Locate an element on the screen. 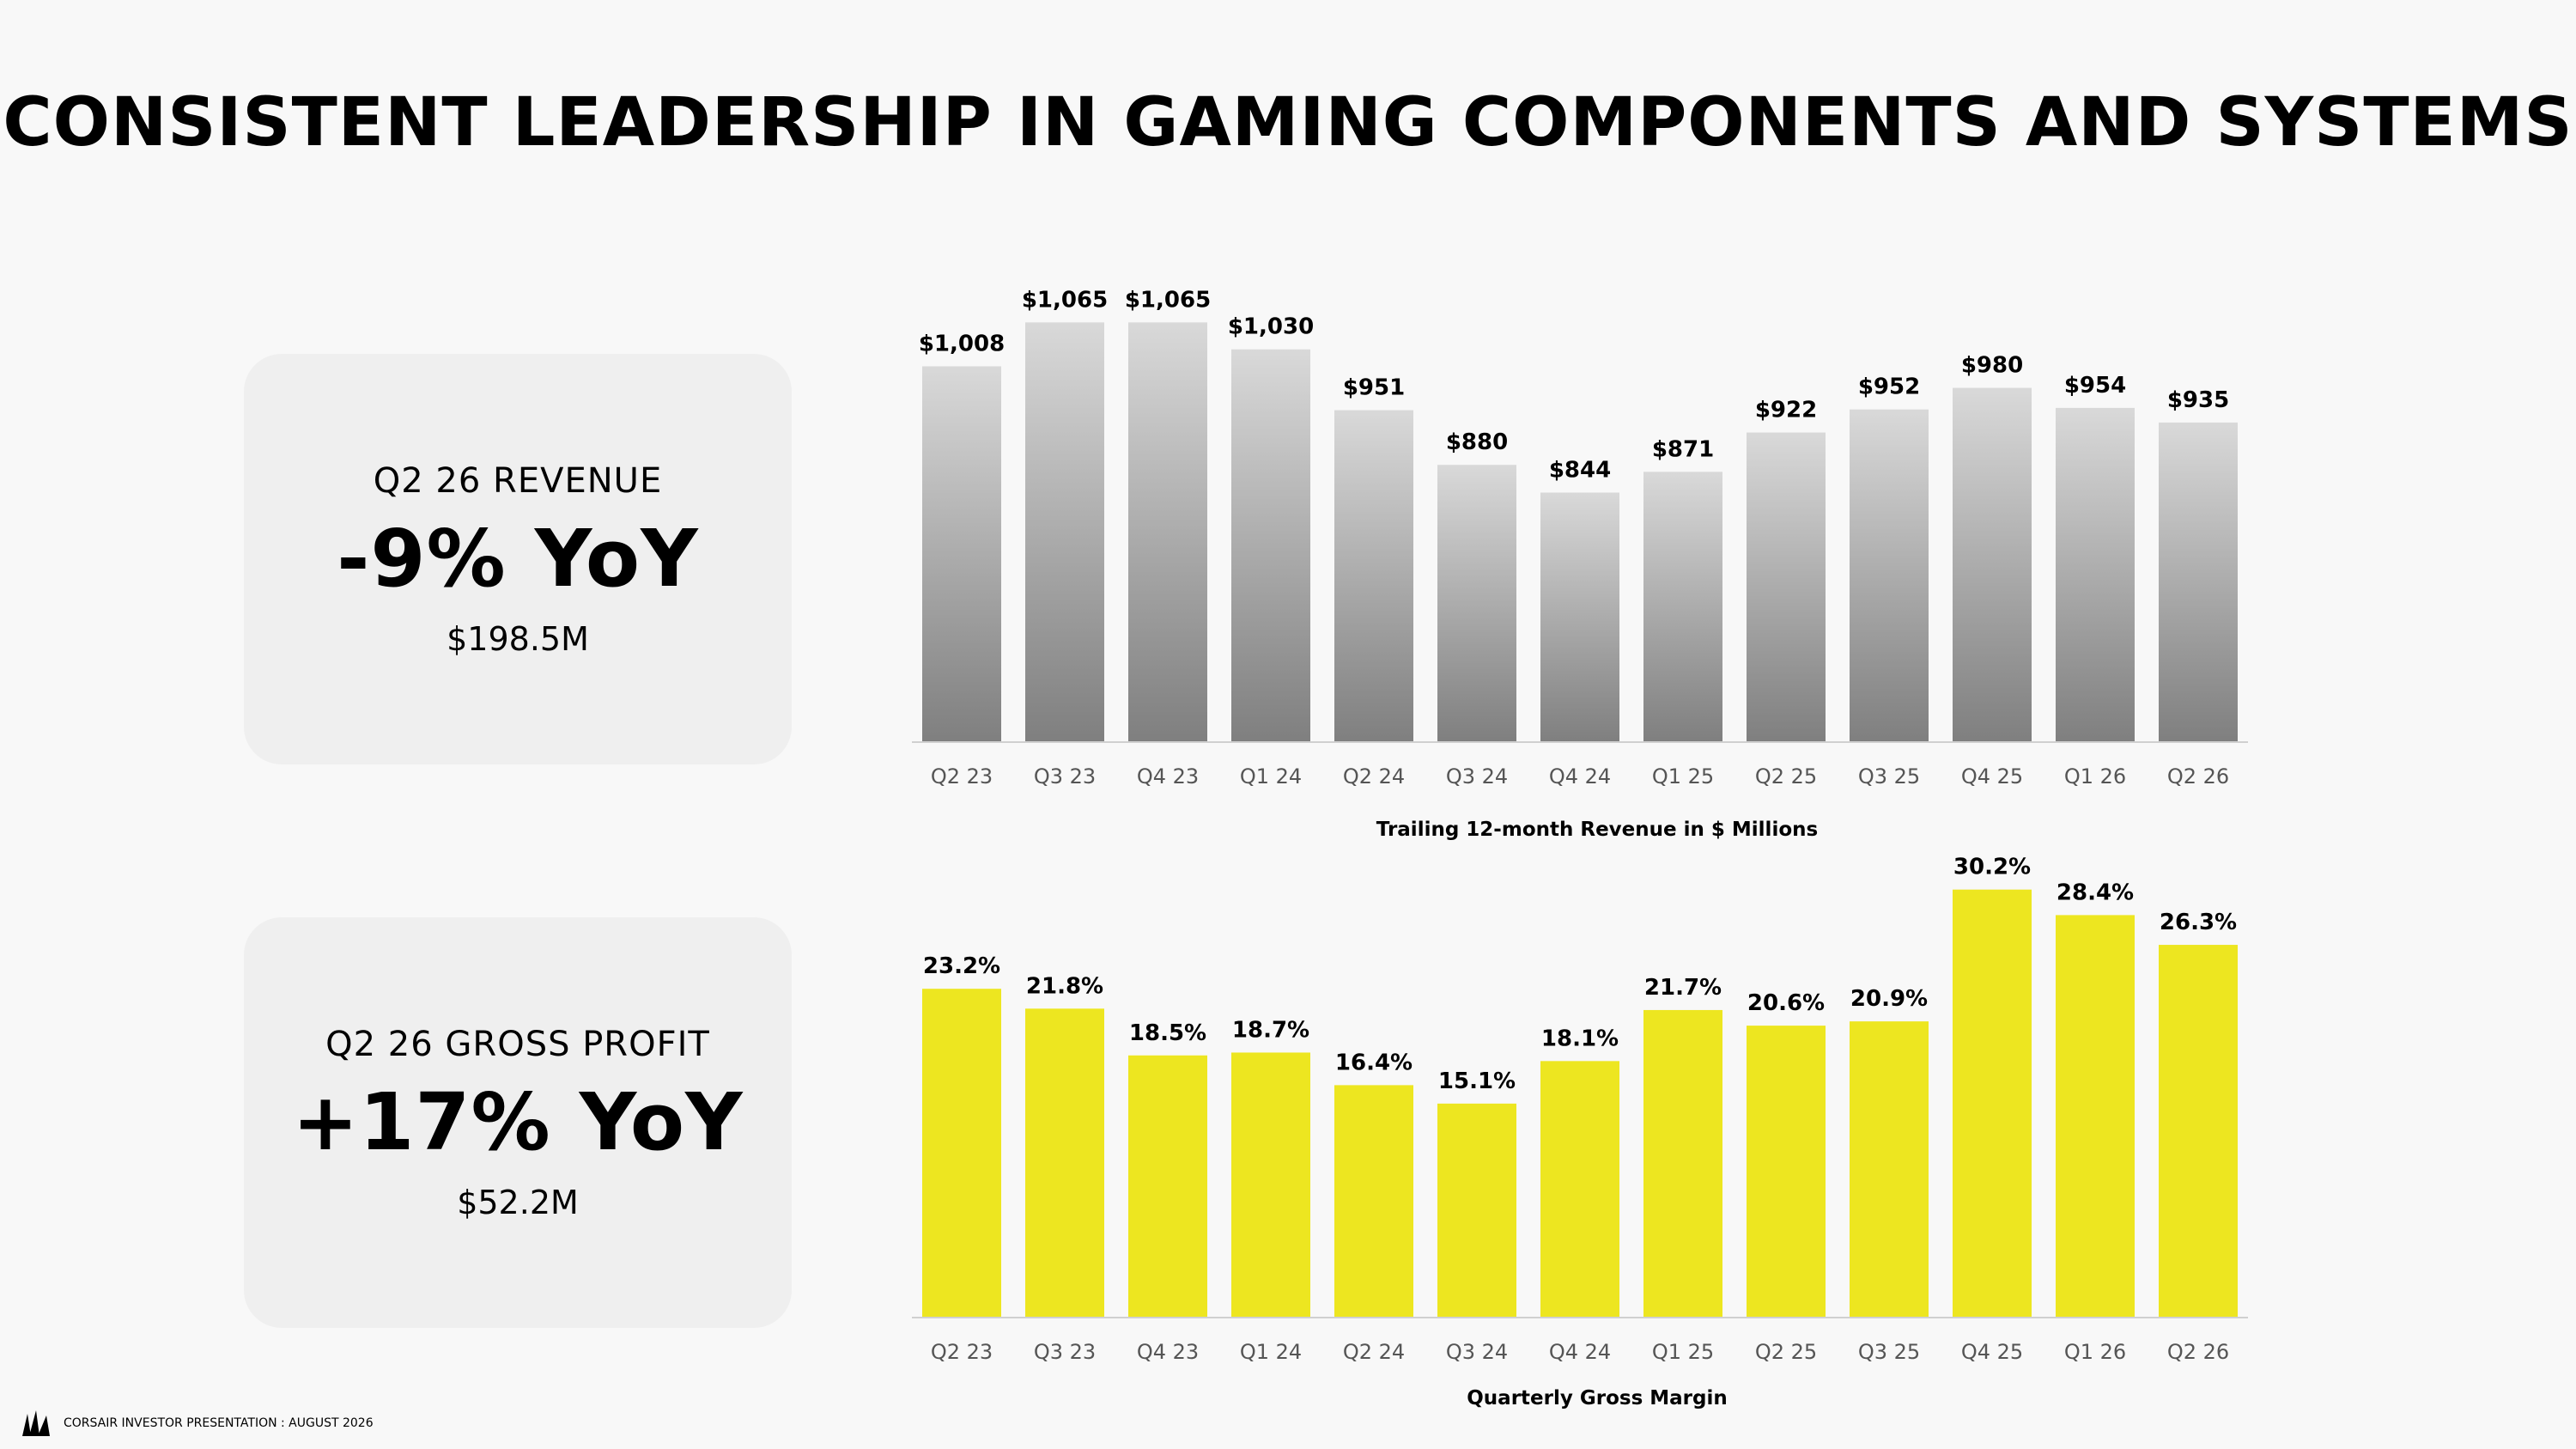  gross-profit-kpi-card: Q2 26 GROSS PROFIT +17% YoY $52.2M is located at coordinates (518, 1122).